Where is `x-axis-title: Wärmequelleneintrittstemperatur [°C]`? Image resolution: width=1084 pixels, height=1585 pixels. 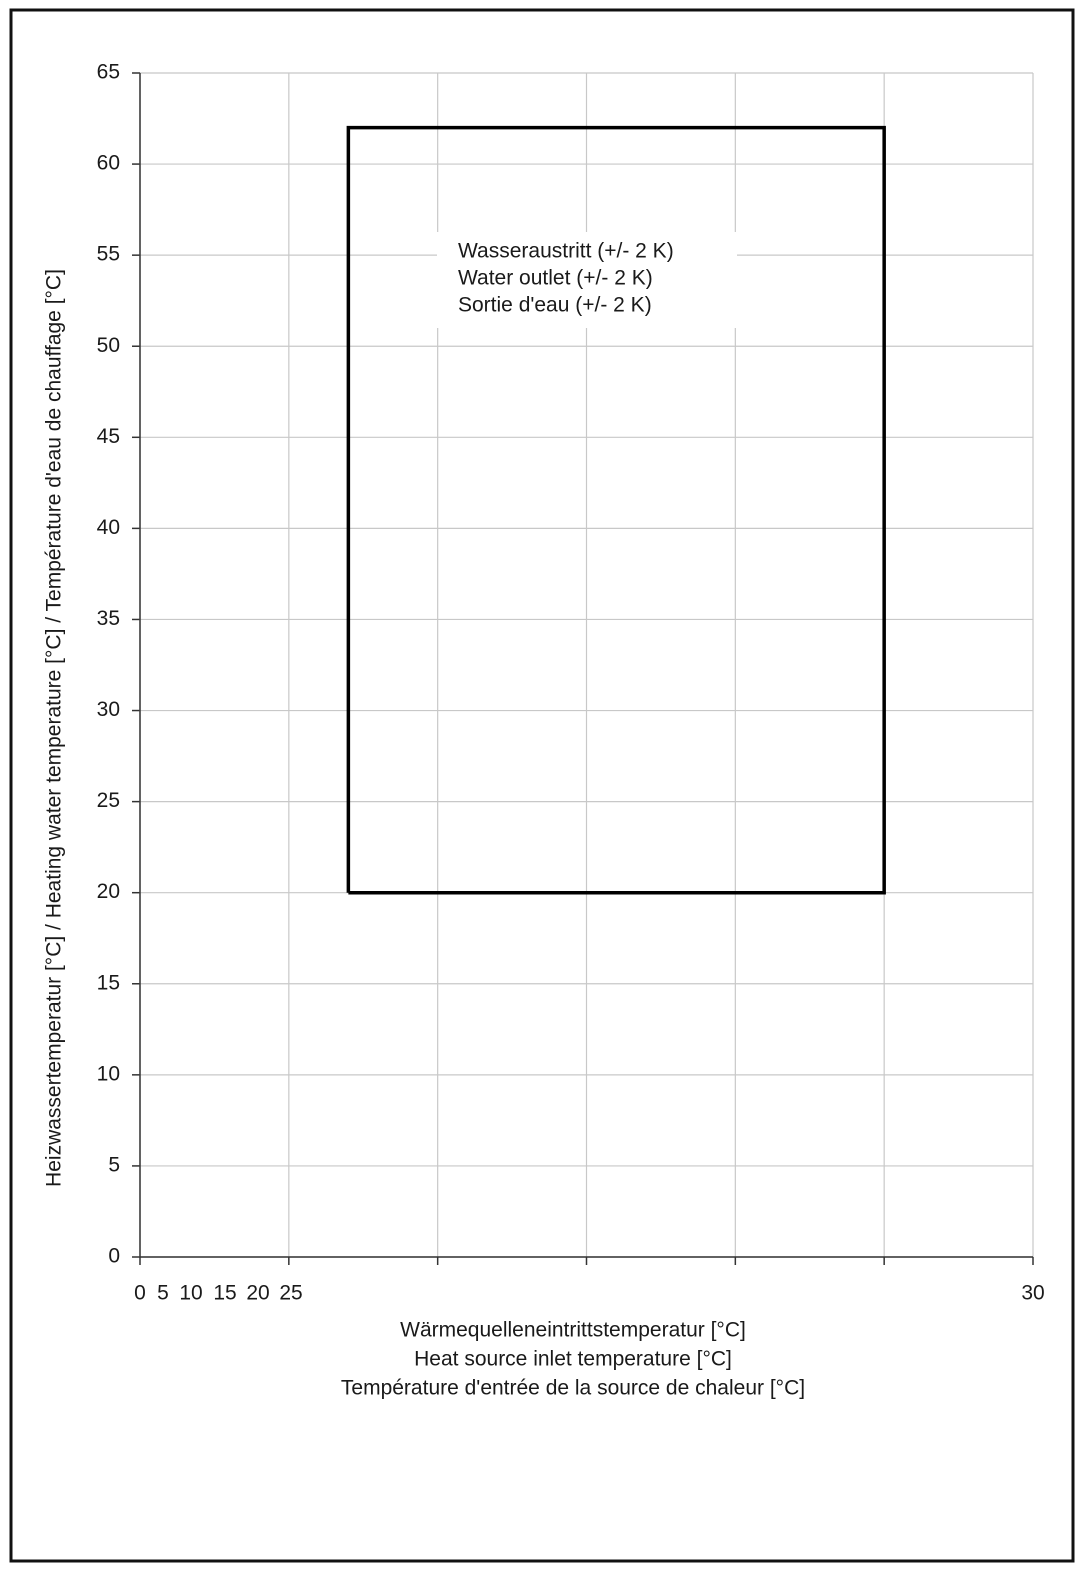
x-axis-title: Wärmequelleneintrittstemperatur [°C] is located at coordinates (573, 1330).